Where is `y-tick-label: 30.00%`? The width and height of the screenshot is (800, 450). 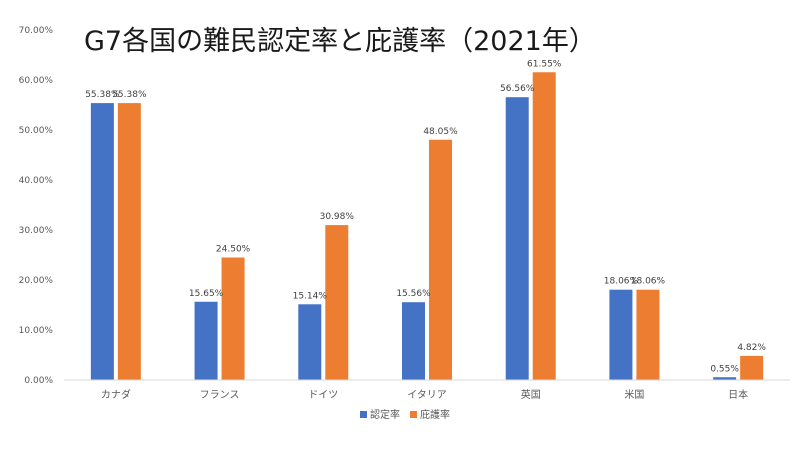
y-tick-label: 30.00% is located at coordinates (36, 231).